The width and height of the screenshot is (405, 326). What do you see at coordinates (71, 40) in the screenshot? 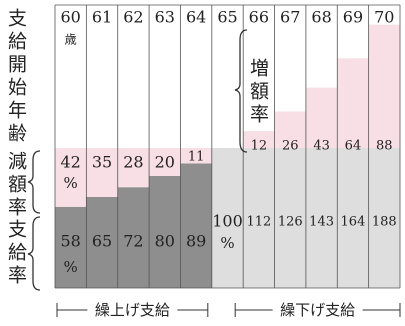
I see `unit-label: 歳` at bounding box center [71, 40].